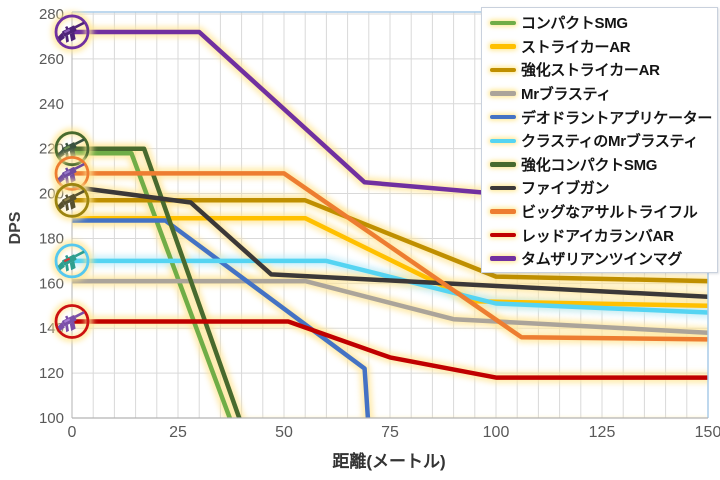 This screenshot has width=720, height=480. Describe the element at coordinates (610, 142) in the screenshot. I see `legend-label: クラスティのMrブラスティ` at that location.